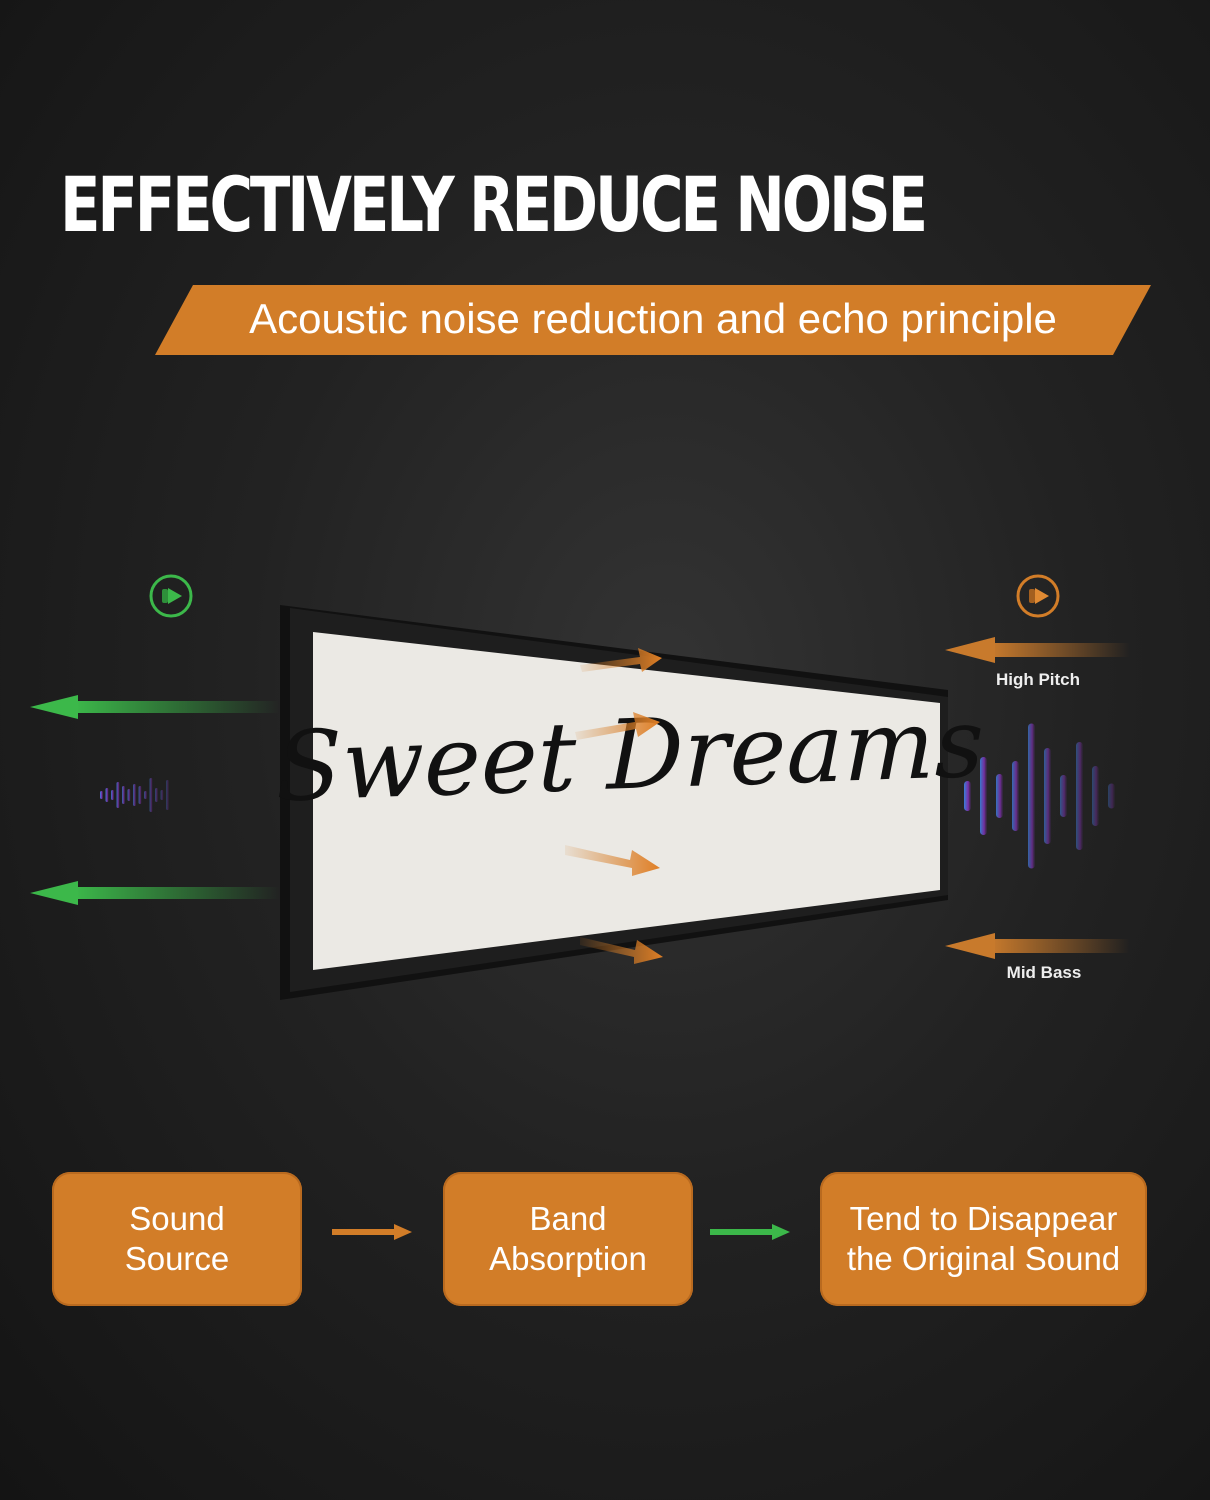 The height and width of the screenshot is (1500, 1210). What do you see at coordinates (155, 707) in the screenshot?
I see `reflected-arrow-top` at bounding box center [155, 707].